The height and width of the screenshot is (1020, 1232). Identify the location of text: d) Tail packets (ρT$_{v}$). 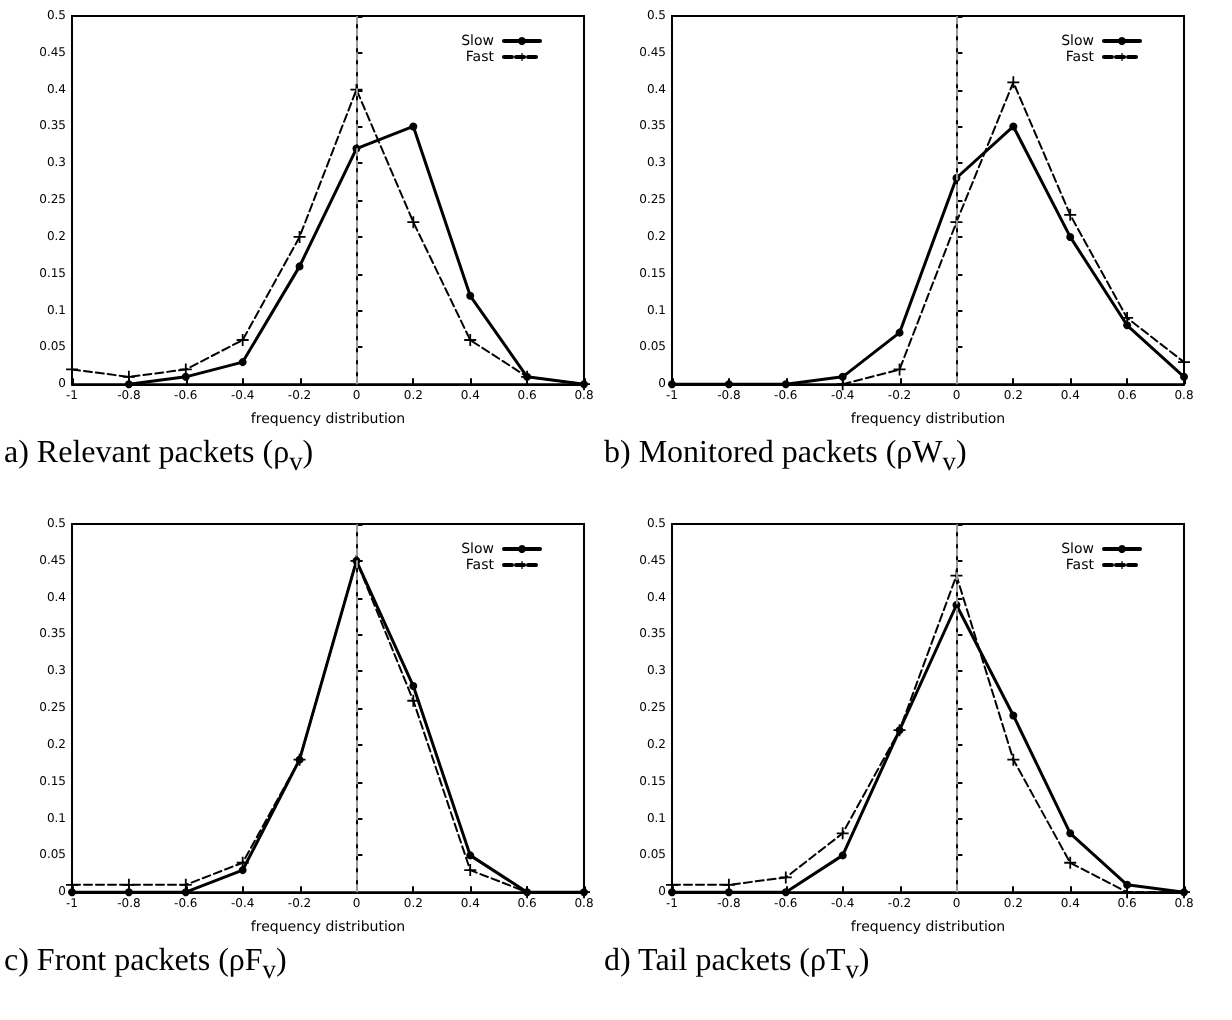
(737, 965).